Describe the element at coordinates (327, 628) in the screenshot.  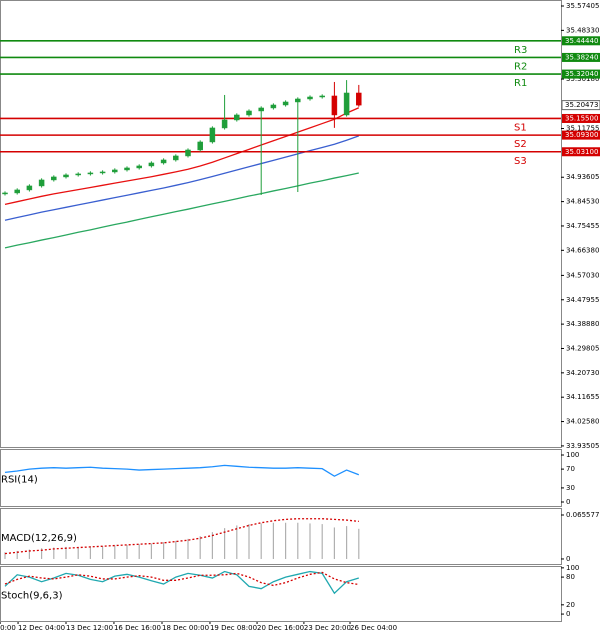
I see `x-tick-label: 23 Dec 20:00` at that location.